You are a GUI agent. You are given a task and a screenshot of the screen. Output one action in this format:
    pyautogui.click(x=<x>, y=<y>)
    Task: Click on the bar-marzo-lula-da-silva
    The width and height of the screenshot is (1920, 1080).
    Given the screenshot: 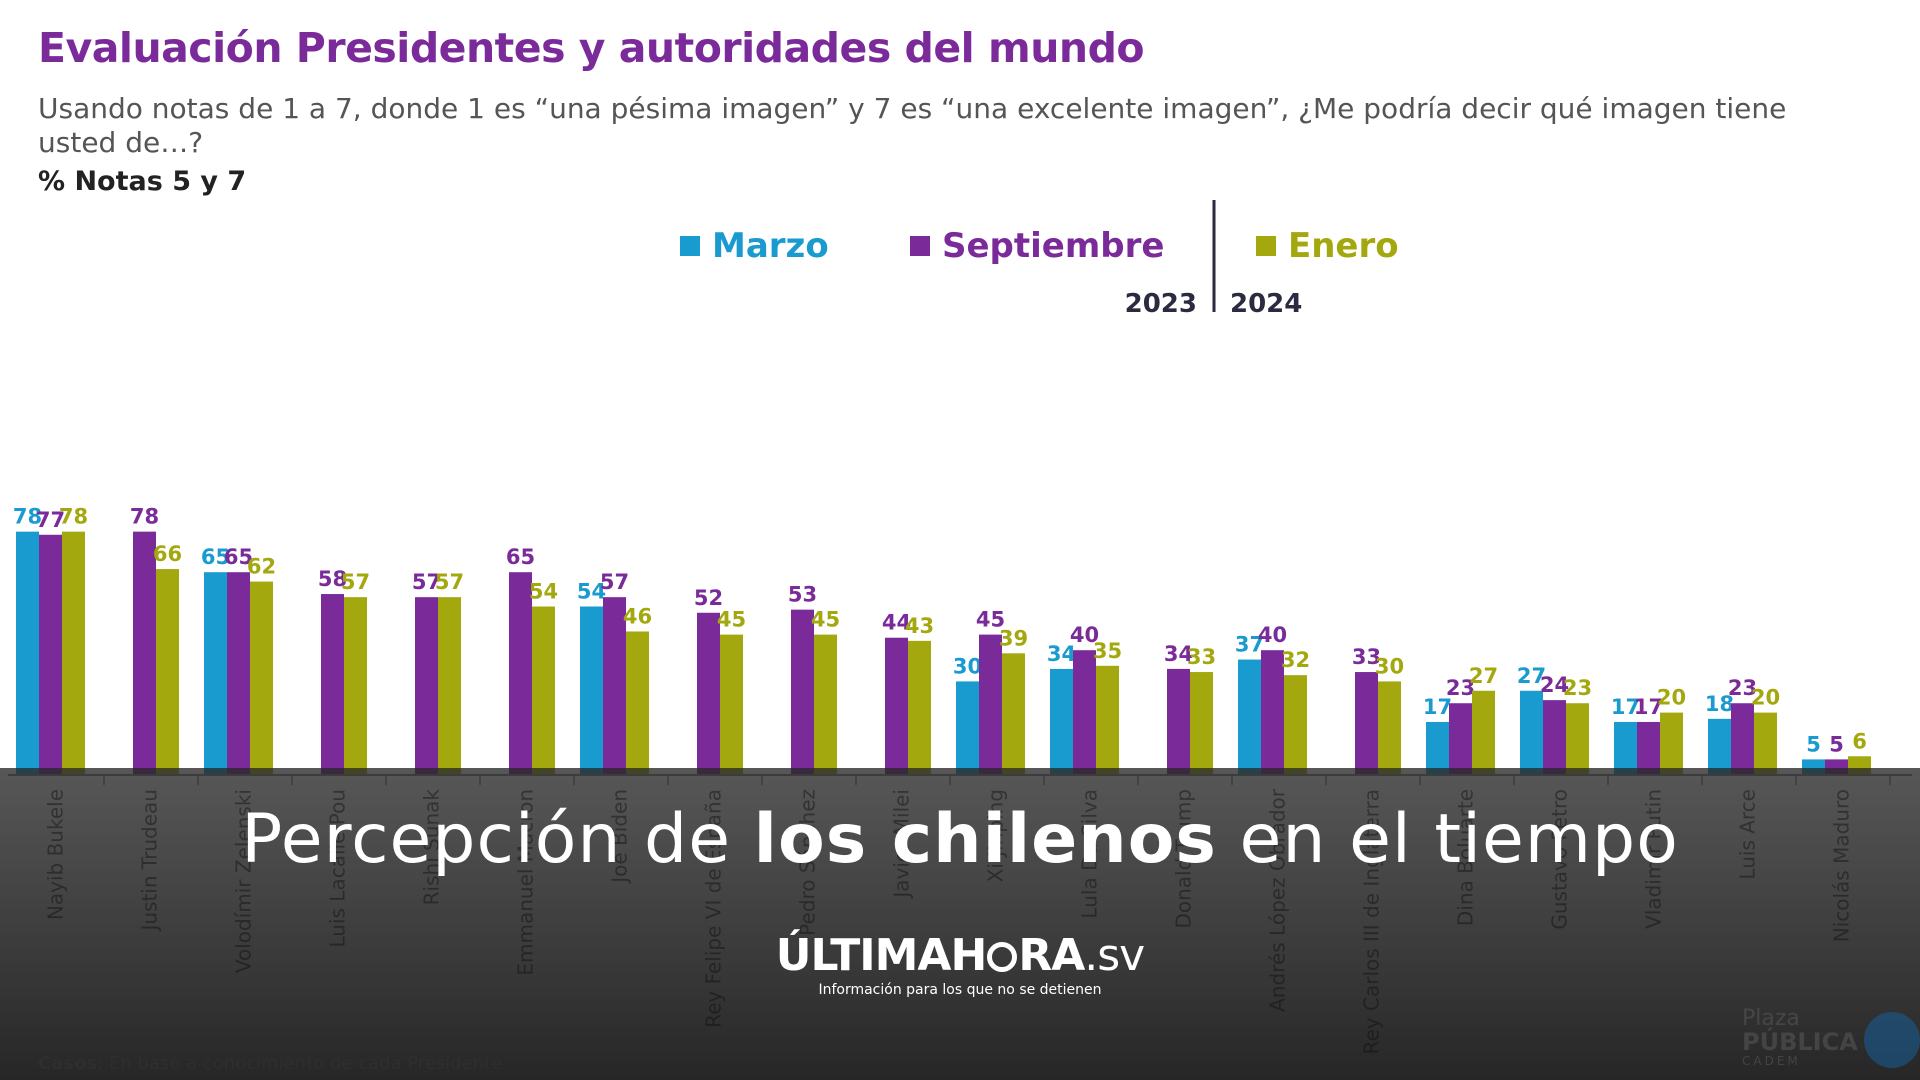 What is the action you would take?
    pyautogui.click(x=1061, y=721)
    